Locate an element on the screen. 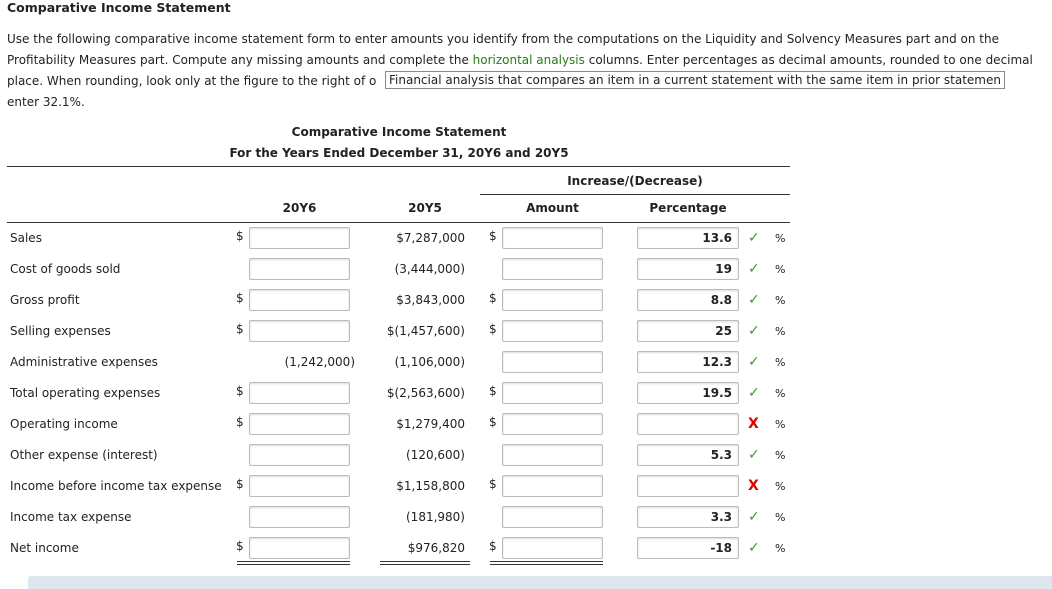  column-header: Percentage is located at coordinates (688, 208).